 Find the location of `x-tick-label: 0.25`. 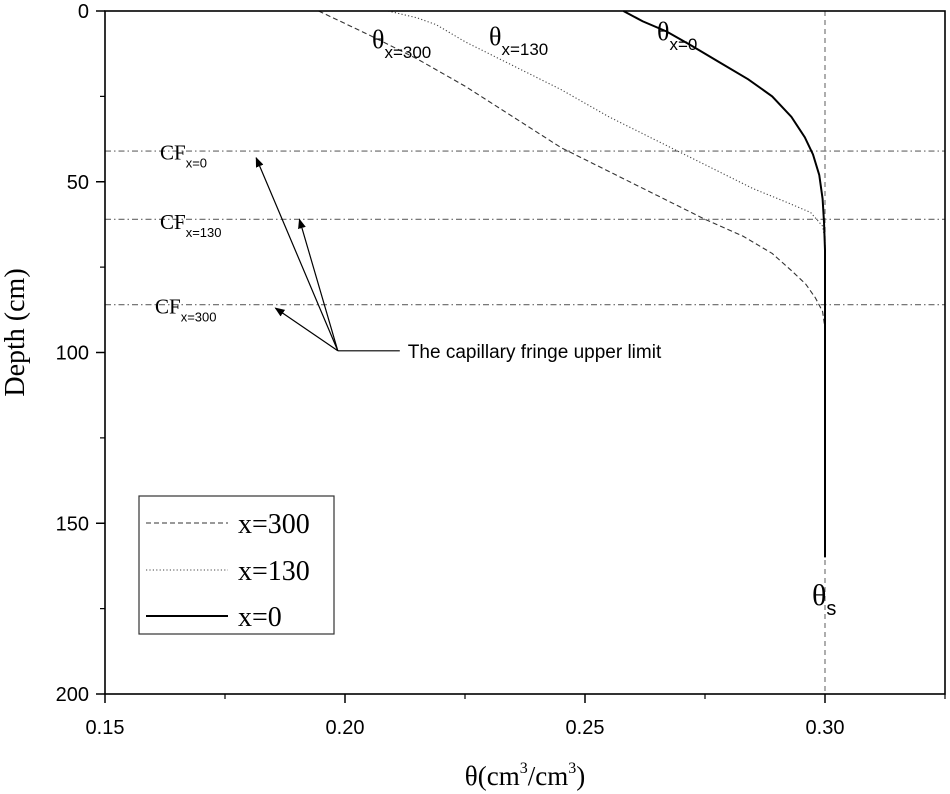

x-tick-label: 0.25 is located at coordinates (585, 728).